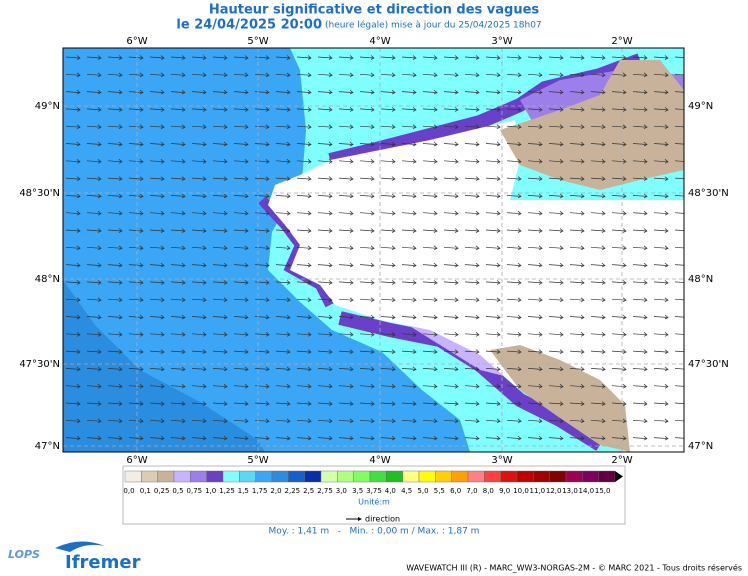 This screenshot has width=748, height=576. Describe the element at coordinates (257, 460) in the screenshot. I see `lon-label: 5°W` at that location.